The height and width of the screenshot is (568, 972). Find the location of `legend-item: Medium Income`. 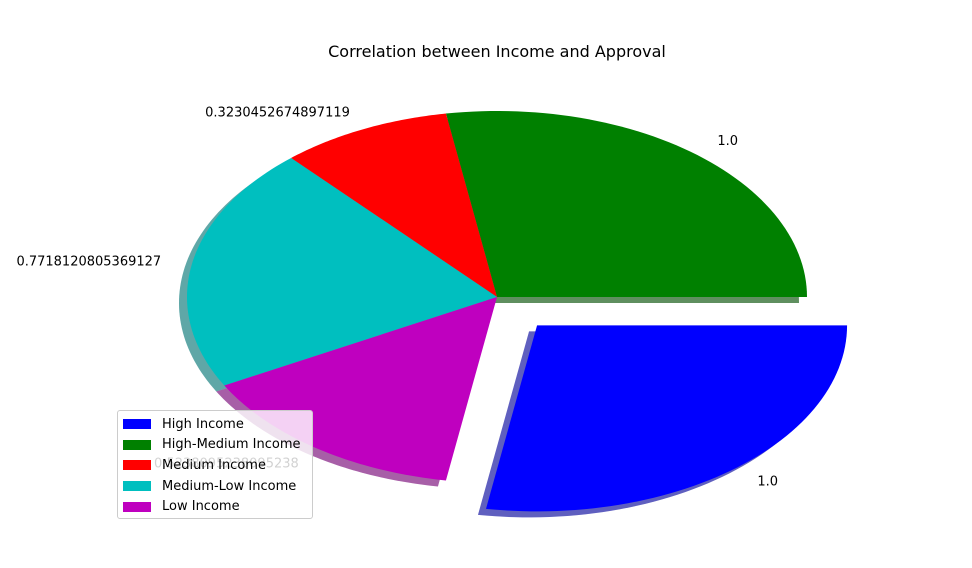

legend-item: Medium Income is located at coordinates (194, 465).